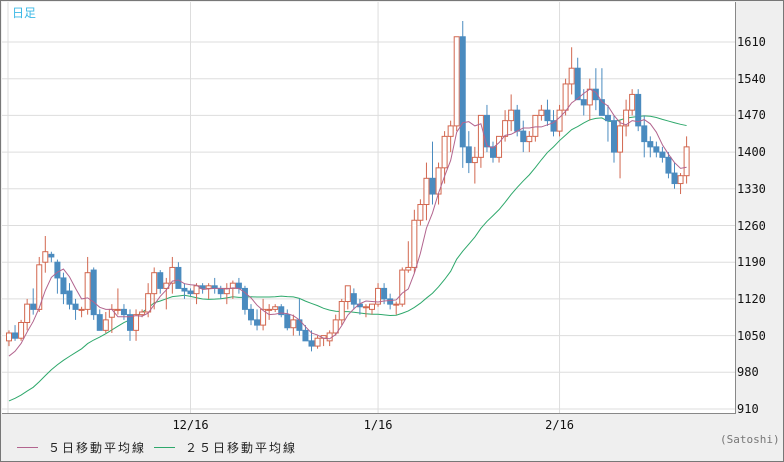  Describe the element at coordinates (27, 447) in the screenshot. I see `ma5-line-icon` at that location.